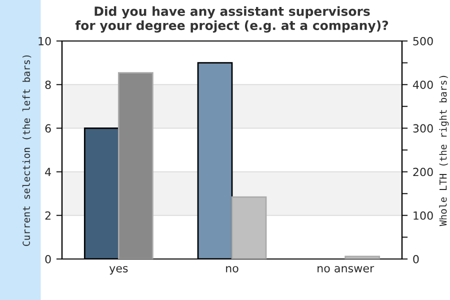 The width and height of the screenshot is (450, 300). Describe the element at coordinates (232, 269) in the screenshot. I see `x-tick-label: no` at that location.